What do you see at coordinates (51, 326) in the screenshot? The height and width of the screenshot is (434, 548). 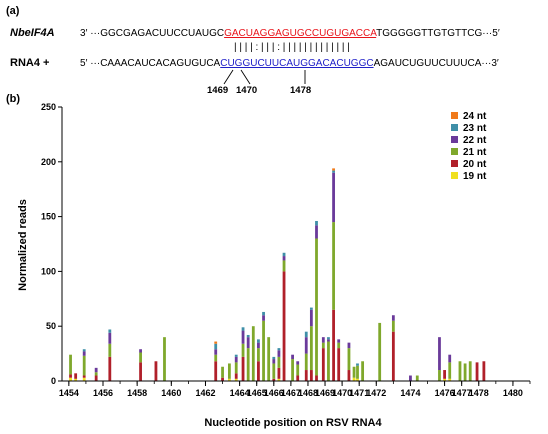 I see `y-tick-label-50: 50` at bounding box center [51, 326].